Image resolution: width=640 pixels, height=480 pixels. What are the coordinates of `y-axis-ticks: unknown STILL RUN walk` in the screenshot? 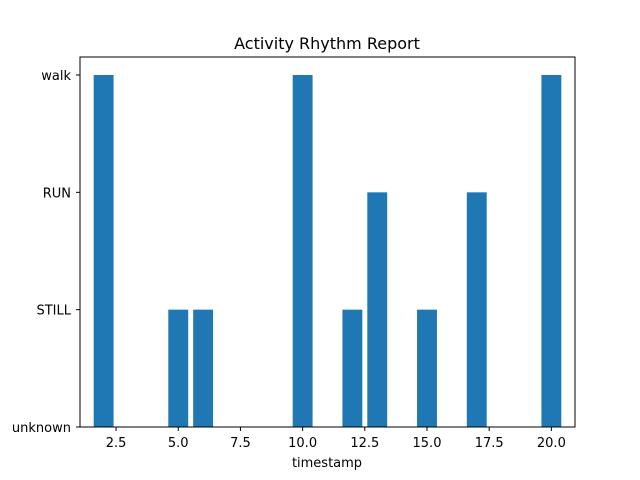 It's located at (46, 252).